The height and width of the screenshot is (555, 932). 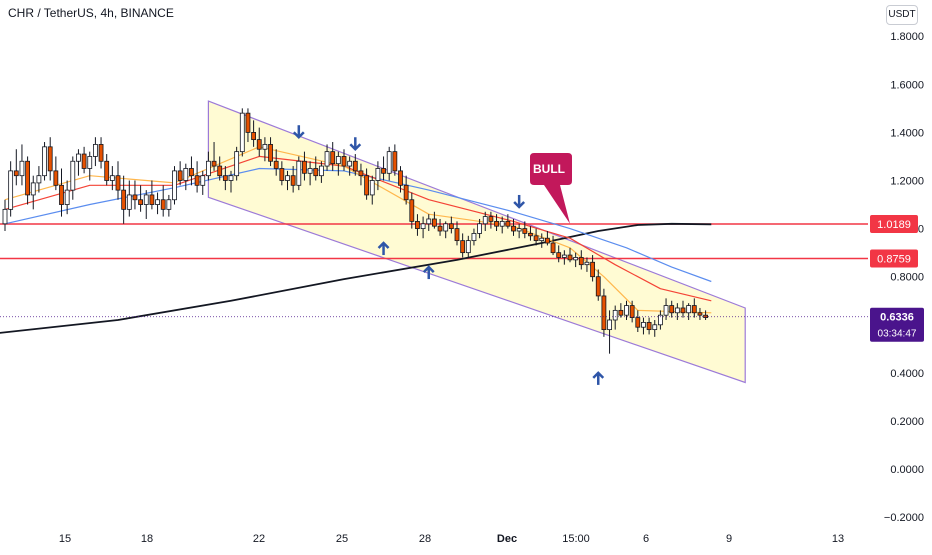 What do you see at coordinates (576, 539) in the screenshot?
I see `x-tick-label: 15:00` at bounding box center [576, 539].